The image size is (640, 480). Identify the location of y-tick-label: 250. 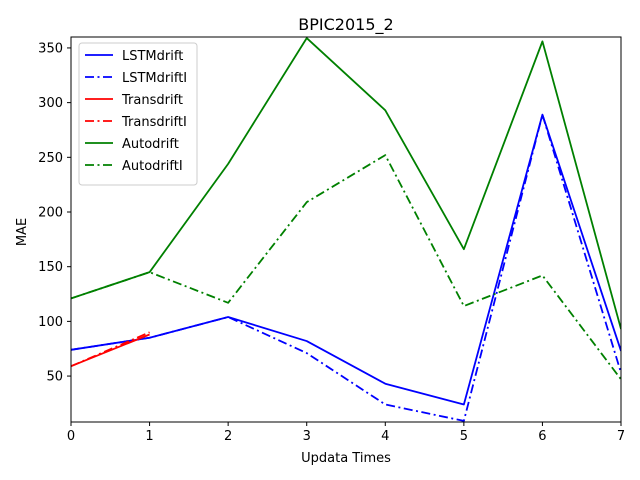
(50, 158).